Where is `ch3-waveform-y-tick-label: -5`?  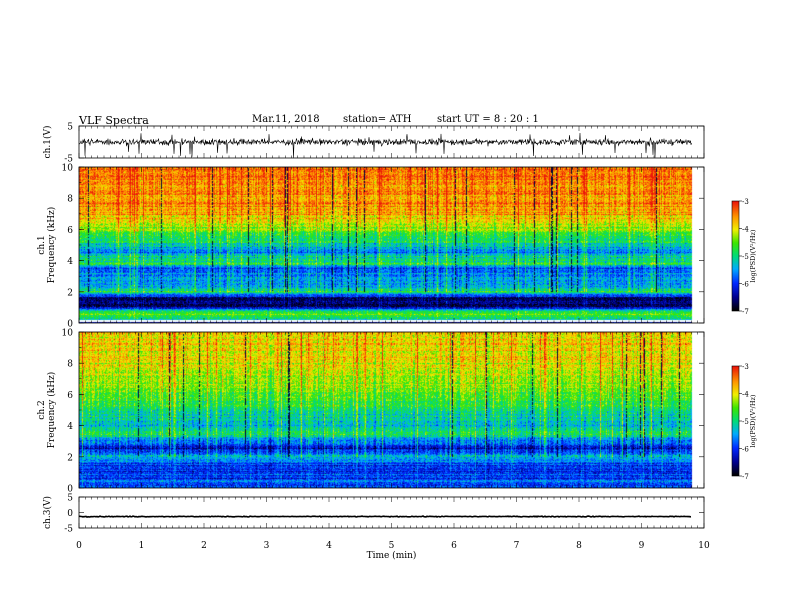 ch3-waveform-y-tick-label: -5 is located at coordinates (68, 530).